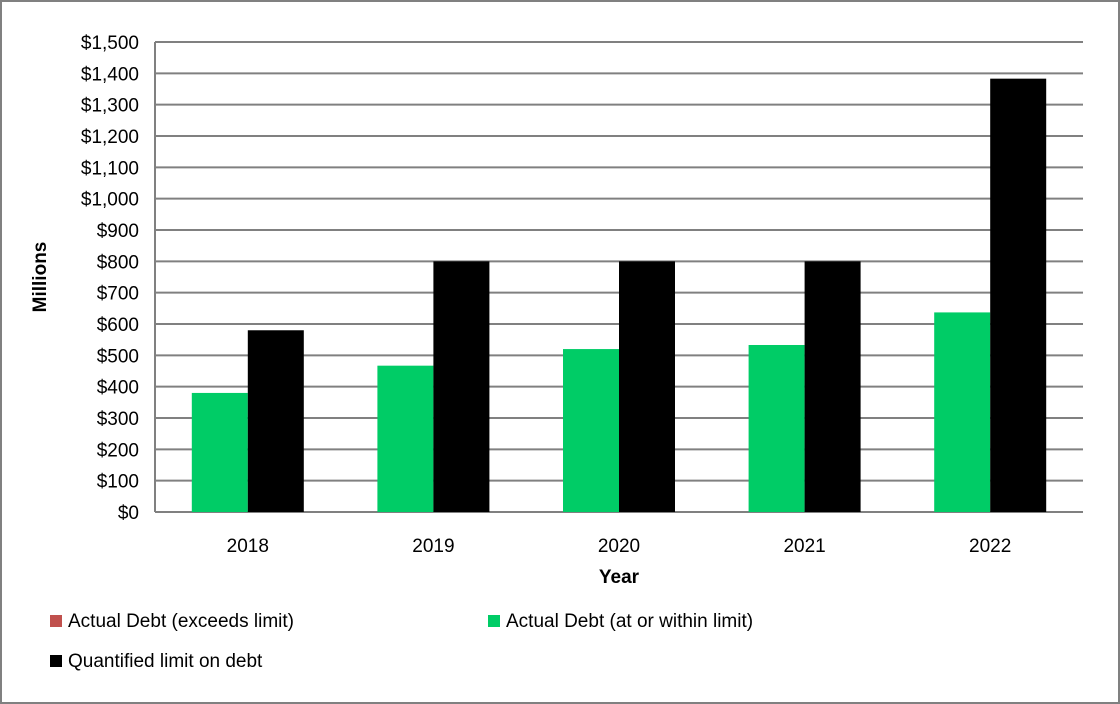 Image resolution: width=1120 pixels, height=704 pixels. I want to click on y-tick-label: $600, so click(118, 325).